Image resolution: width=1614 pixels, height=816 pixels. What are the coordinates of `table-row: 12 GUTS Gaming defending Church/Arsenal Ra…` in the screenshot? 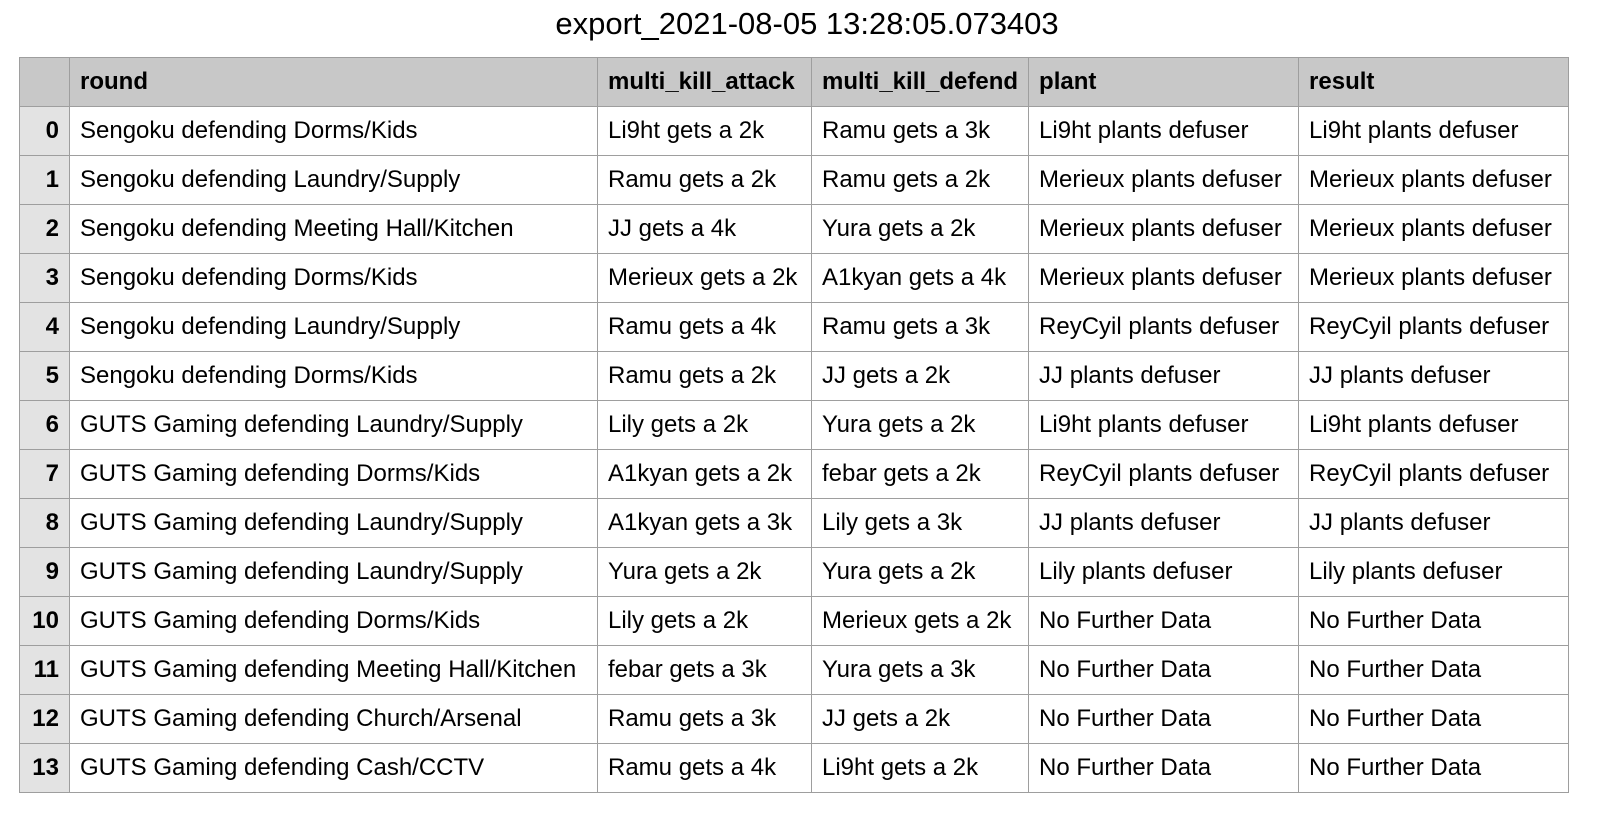 It's located at (794, 719).